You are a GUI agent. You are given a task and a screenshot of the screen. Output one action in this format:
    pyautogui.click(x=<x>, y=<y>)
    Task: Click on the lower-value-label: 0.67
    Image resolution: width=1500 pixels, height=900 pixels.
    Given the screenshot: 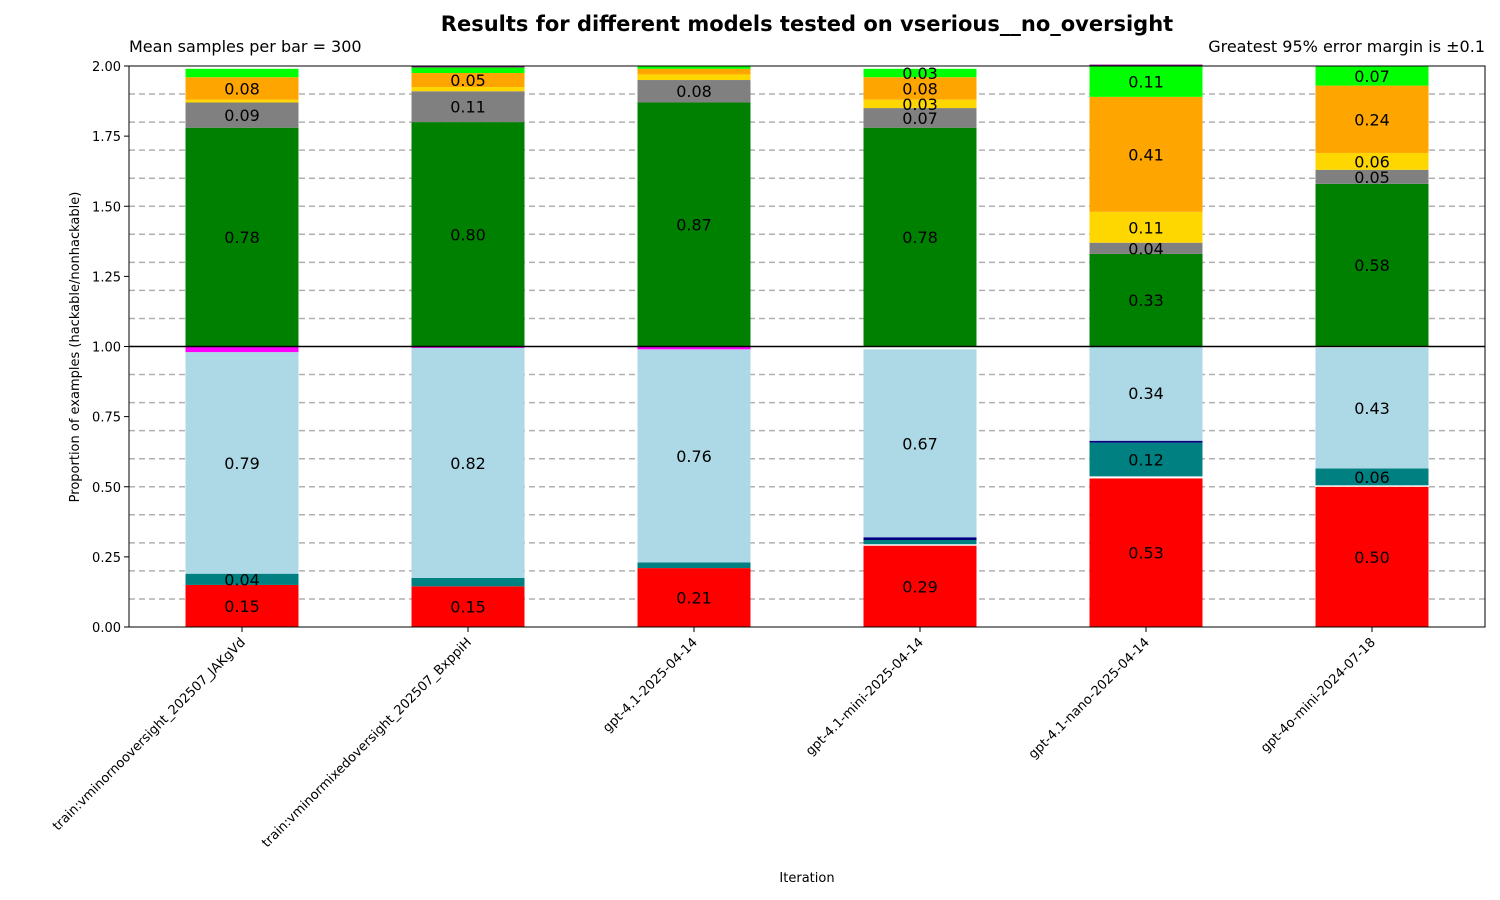 What is the action you would take?
    pyautogui.click(x=920, y=443)
    